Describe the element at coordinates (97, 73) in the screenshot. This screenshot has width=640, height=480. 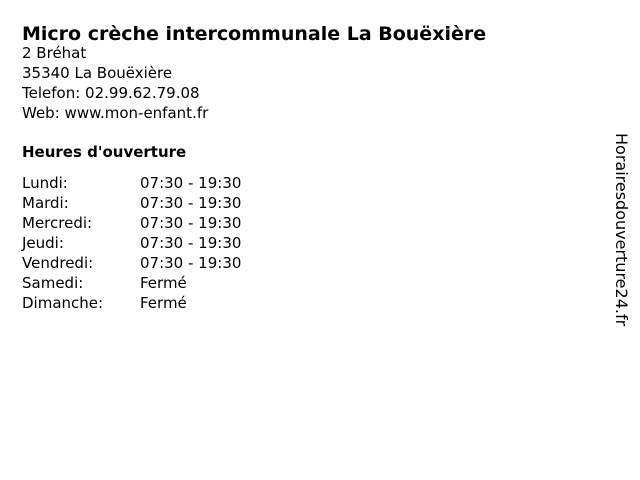
I see `address-city: 35340 La Bouëxière` at that location.